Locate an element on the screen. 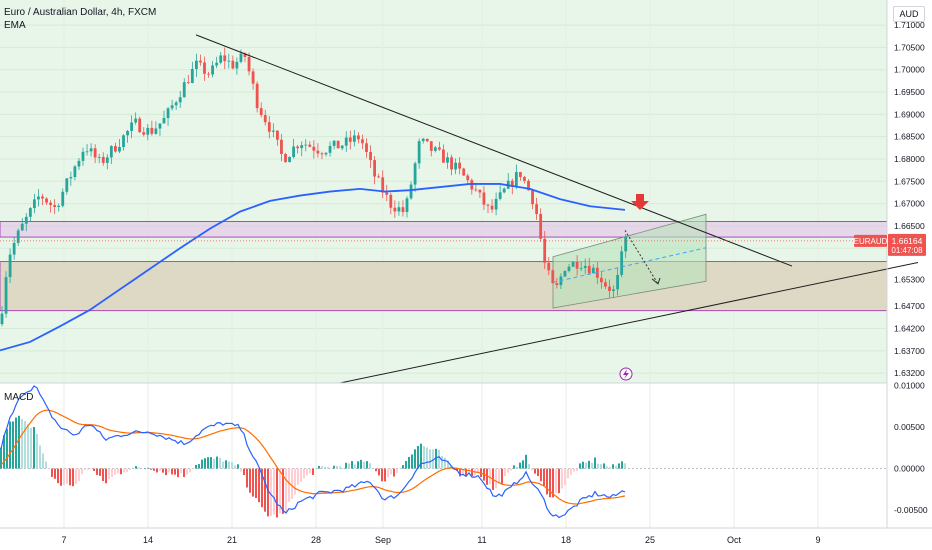 The width and height of the screenshot is (932, 550). time-axis: 7 14 21 28 Sep 11 18 25 Oct 9 is located at coordinates (440, 540).